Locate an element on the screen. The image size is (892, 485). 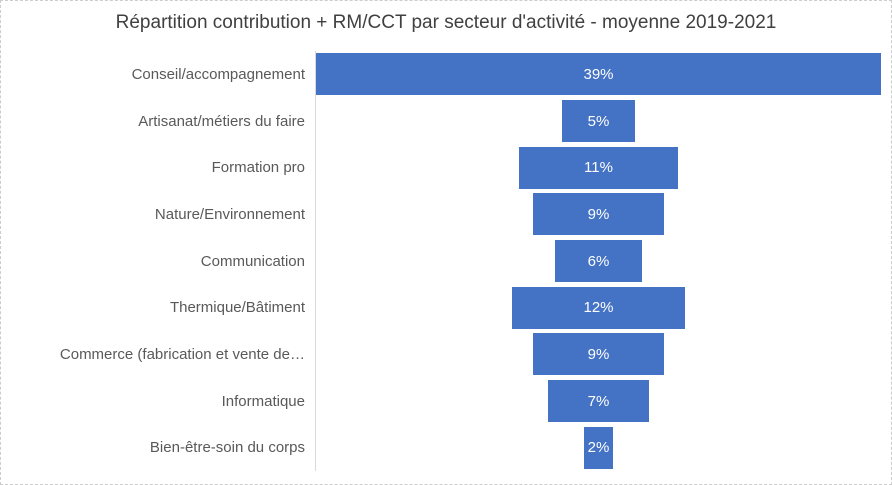
bar-area: 6% is located at coordinates (598, 261).